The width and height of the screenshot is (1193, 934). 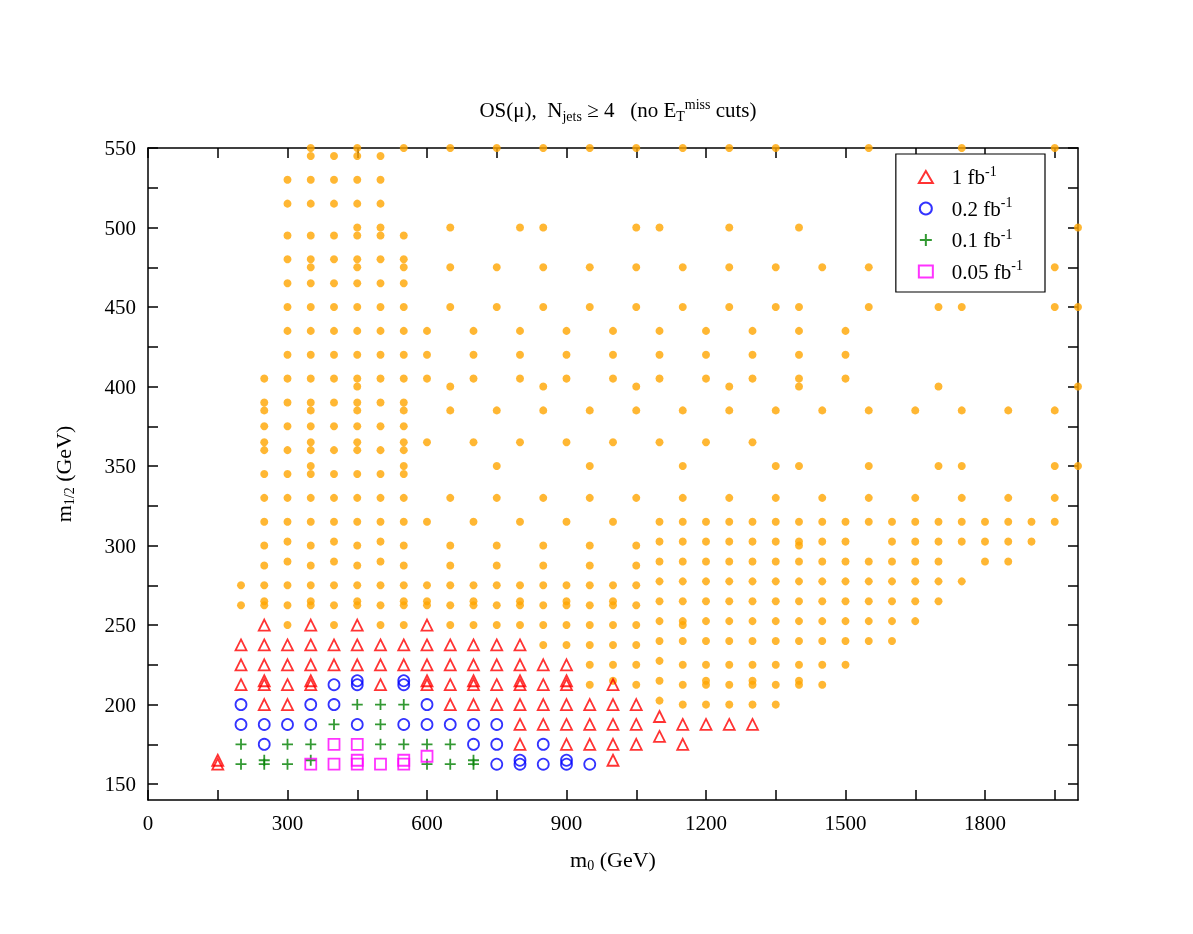 I want to click on y-tick-label: 300, so click(x=120, y=545).